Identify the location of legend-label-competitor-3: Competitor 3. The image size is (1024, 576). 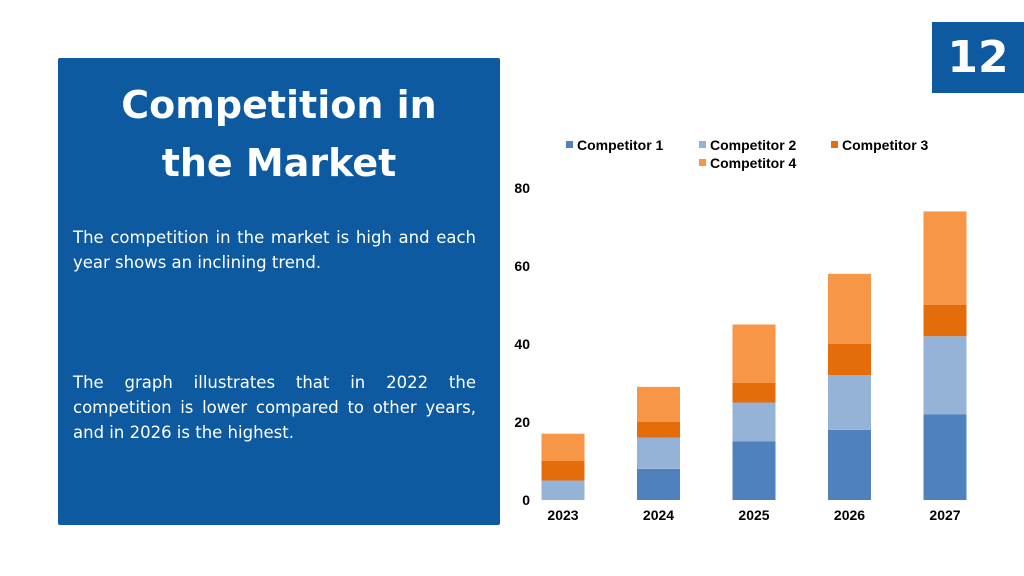
(885, 145).